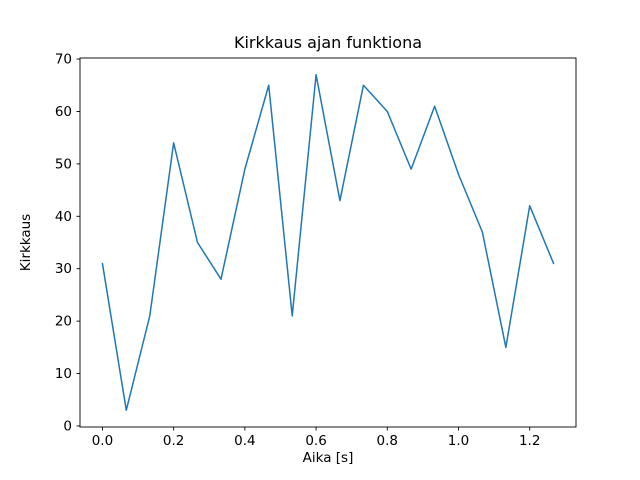 The height and width of the screenshot is (480, 640). I want to click on y-tick-label: 40, so click(63, 217).